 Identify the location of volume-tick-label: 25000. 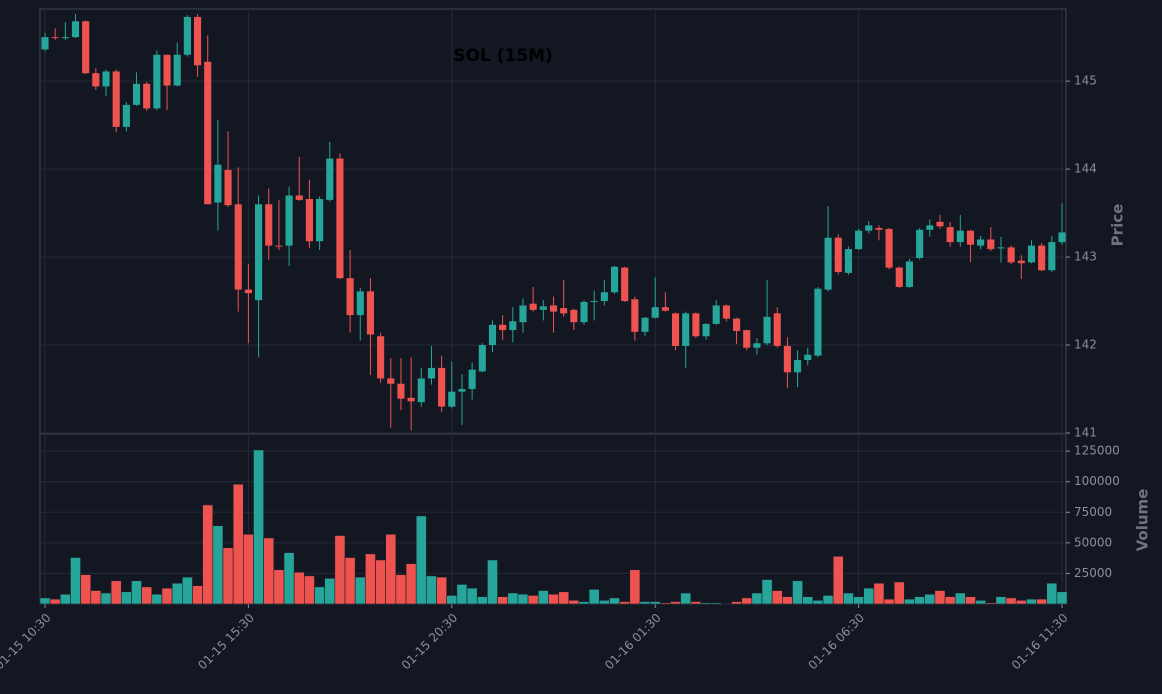
(1093, 573).